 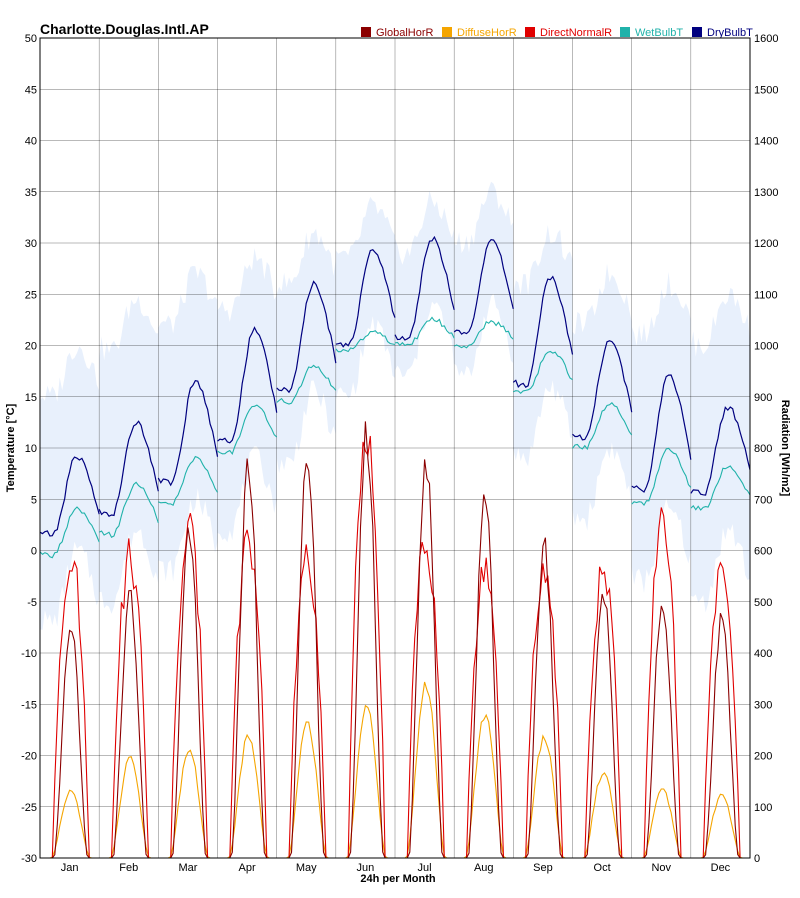 What do you see at coordinates (447, 32) in the screenshot?
I see `legend-swatch-diffuse` at bounding box center [447, 32].